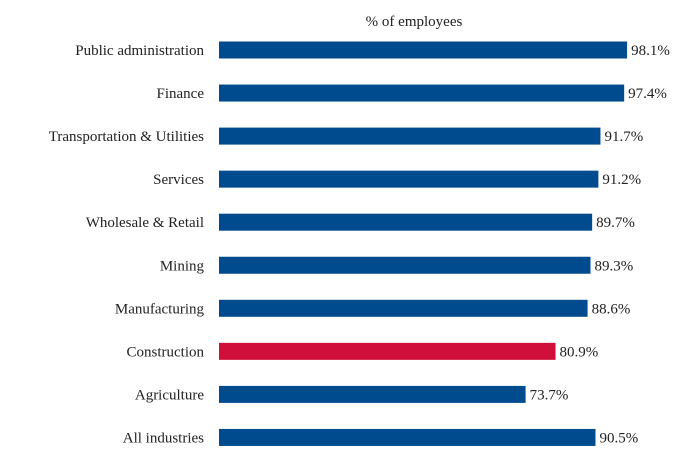 The height and width of the screenshot is (450, 691). Describe the element at coordinates (169, 395) in the screenshot. I see `category-label-agriculture: Agriculture` at that location.